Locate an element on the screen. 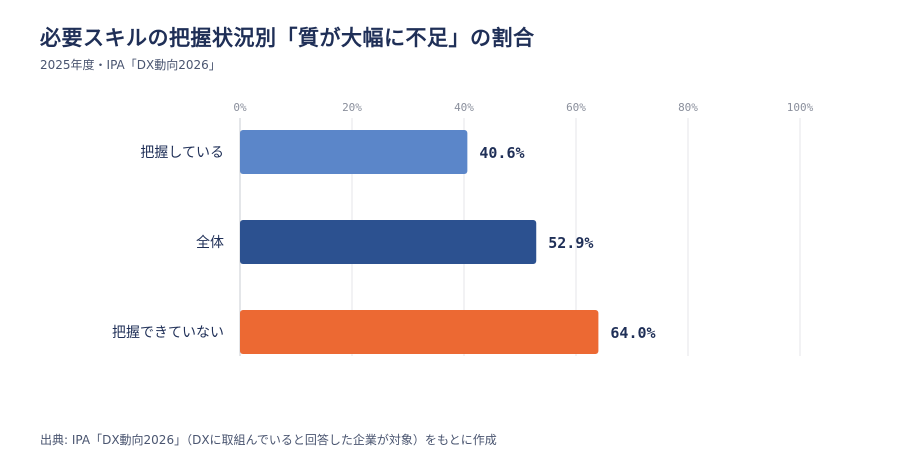  data-label: 40.6% is located at coordinates (501, 153).